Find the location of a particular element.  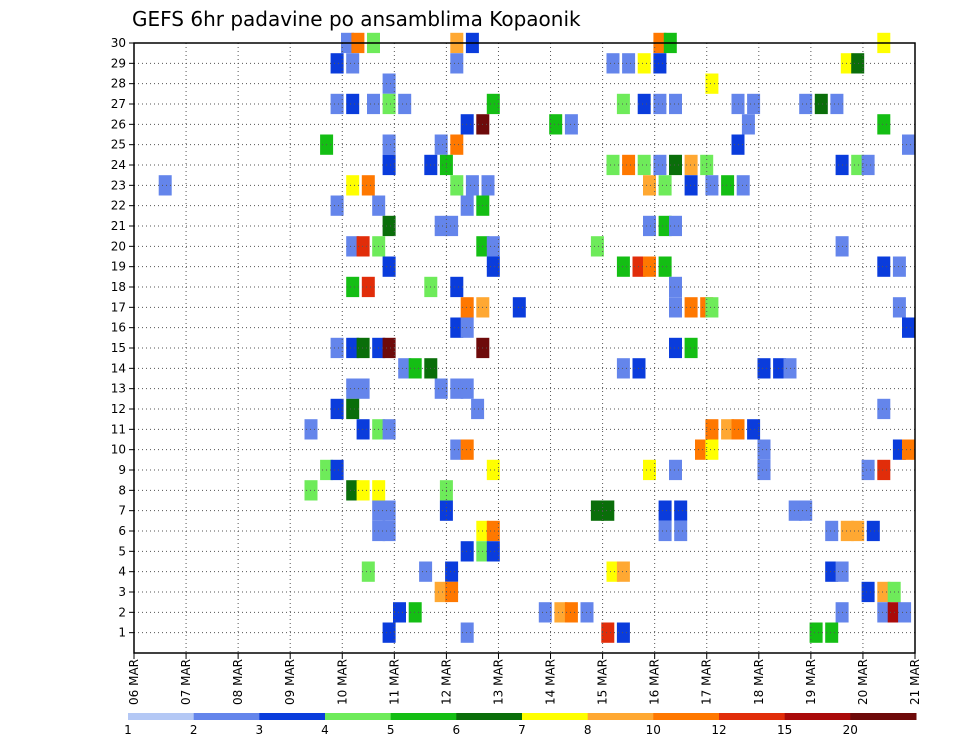

colorbar-label: 8 is located at coordinates (588, 730).